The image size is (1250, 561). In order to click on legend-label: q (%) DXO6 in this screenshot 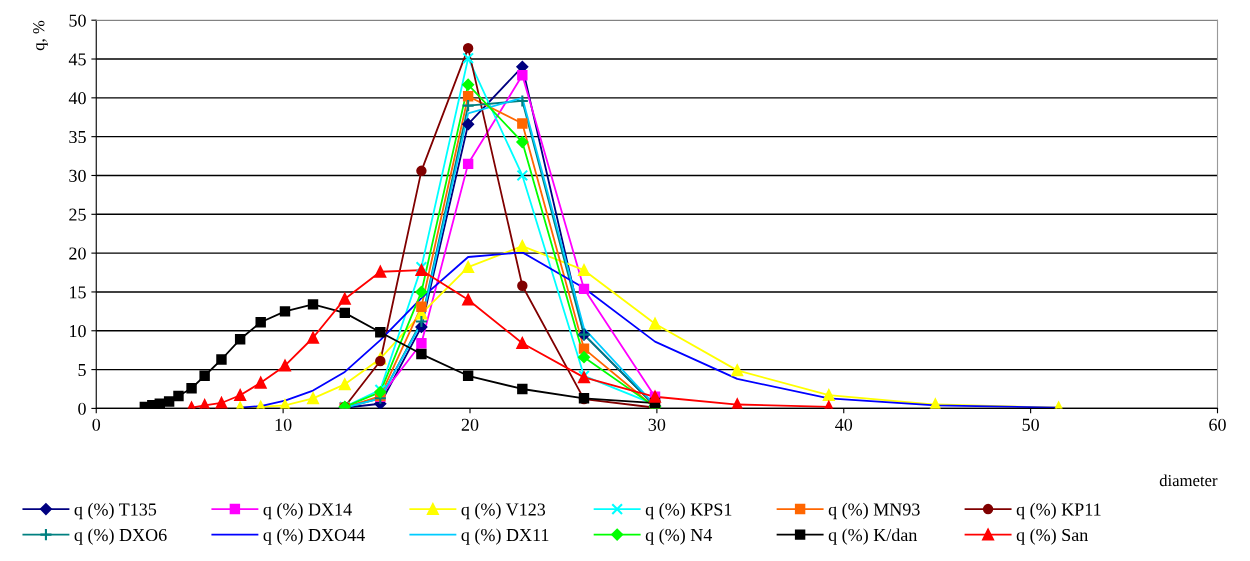, I will do `click(120, 536)`.